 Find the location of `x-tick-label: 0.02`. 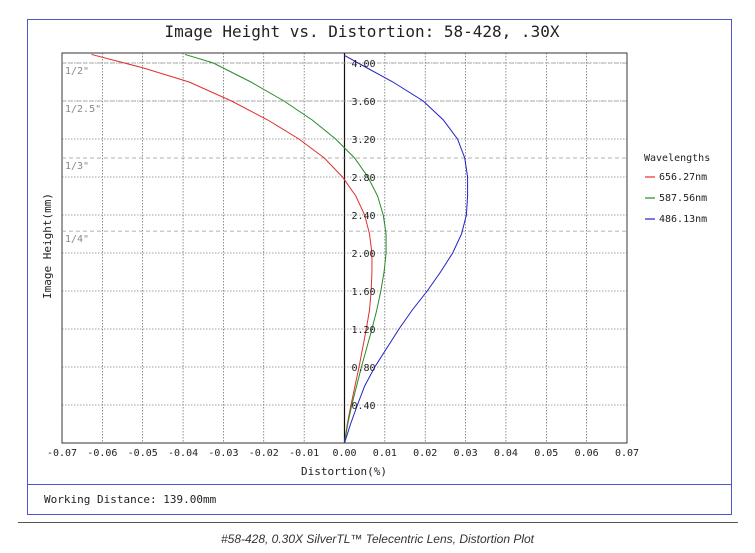

x-tick-label: 0.02 is located at coordinates (425, 453).